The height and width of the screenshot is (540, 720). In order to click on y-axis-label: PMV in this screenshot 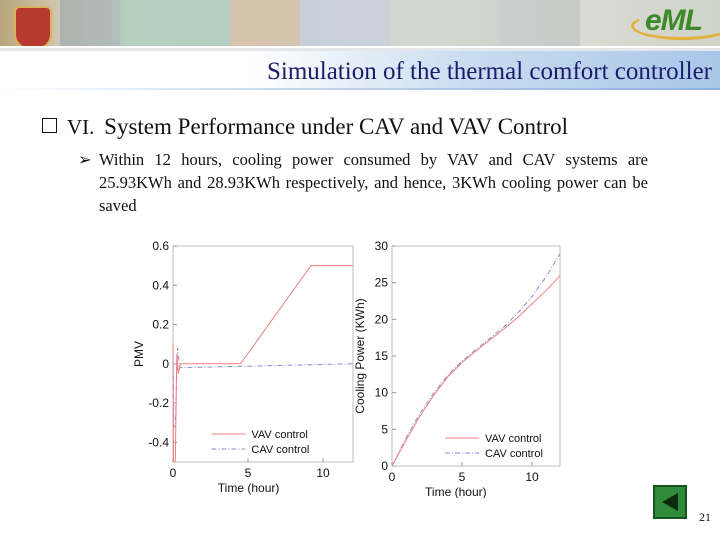, I will do `click(139, 354)`.